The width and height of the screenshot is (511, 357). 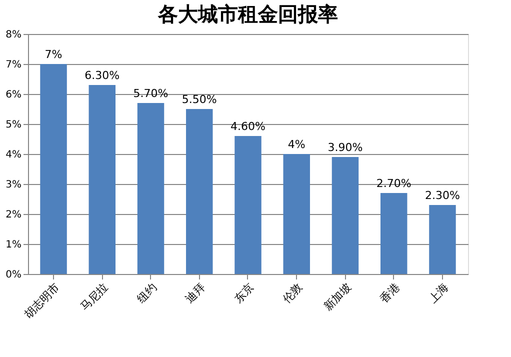 What do you see at coordinates (438, 293) in the screenshot?
I see `x-tick-label: 上海` at bounding box center [438, 293].